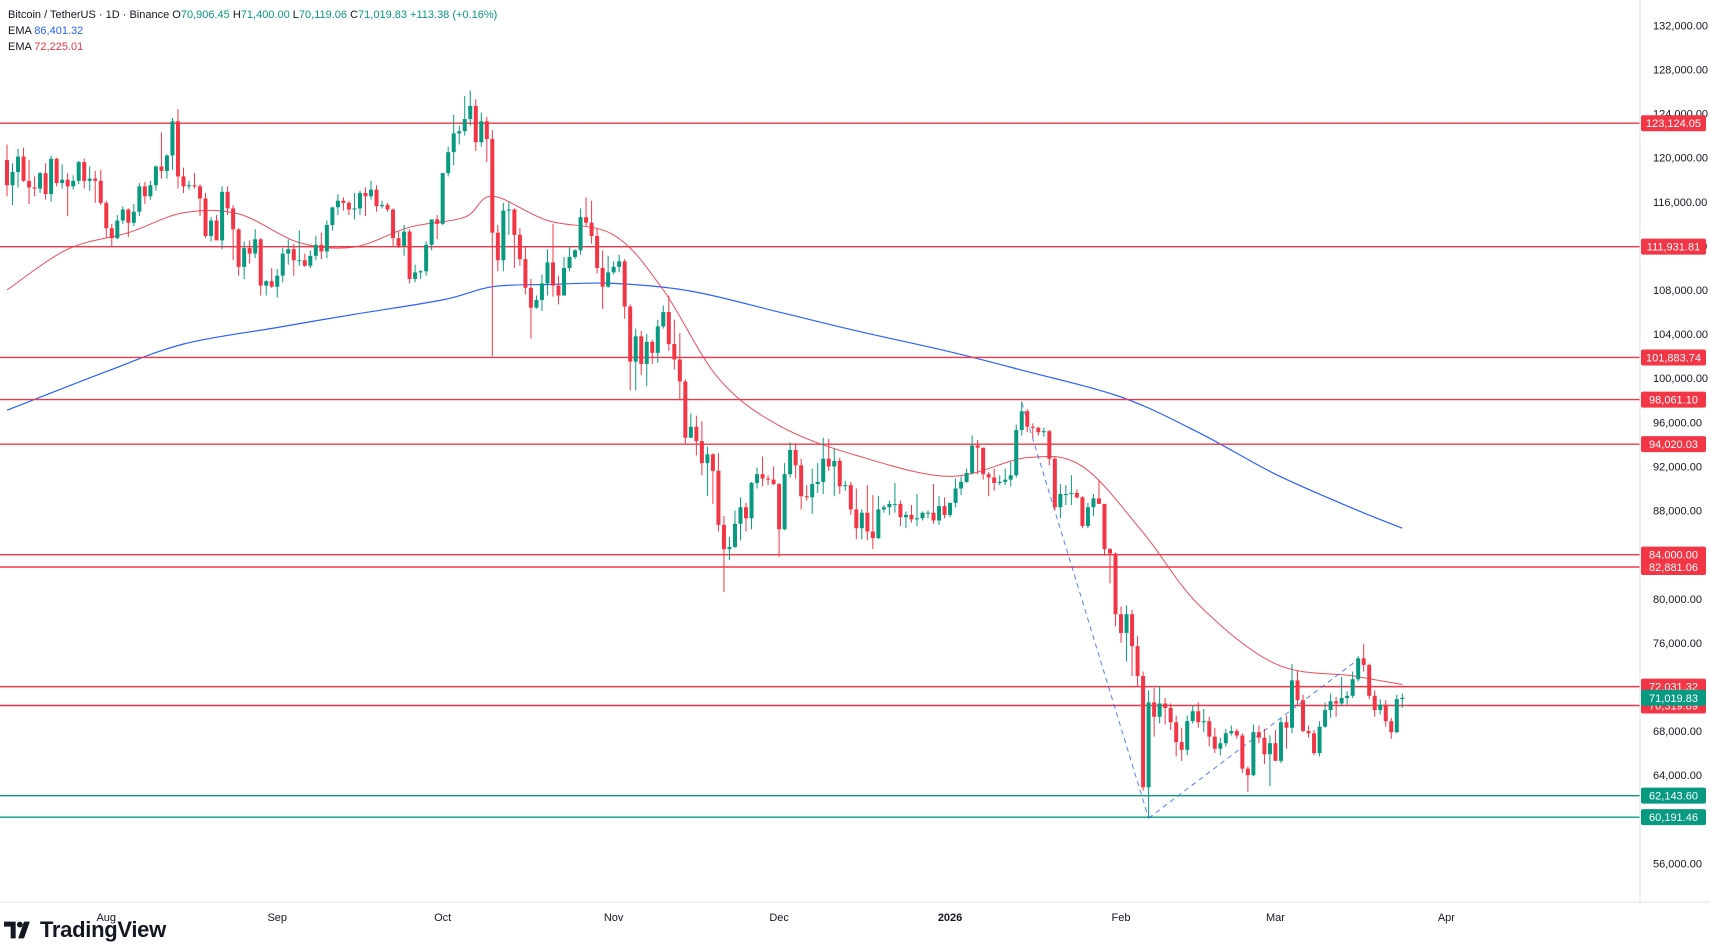  Describe the element at coordinates (354, 15) in the screenshot. I see `close-label: C` at that location.